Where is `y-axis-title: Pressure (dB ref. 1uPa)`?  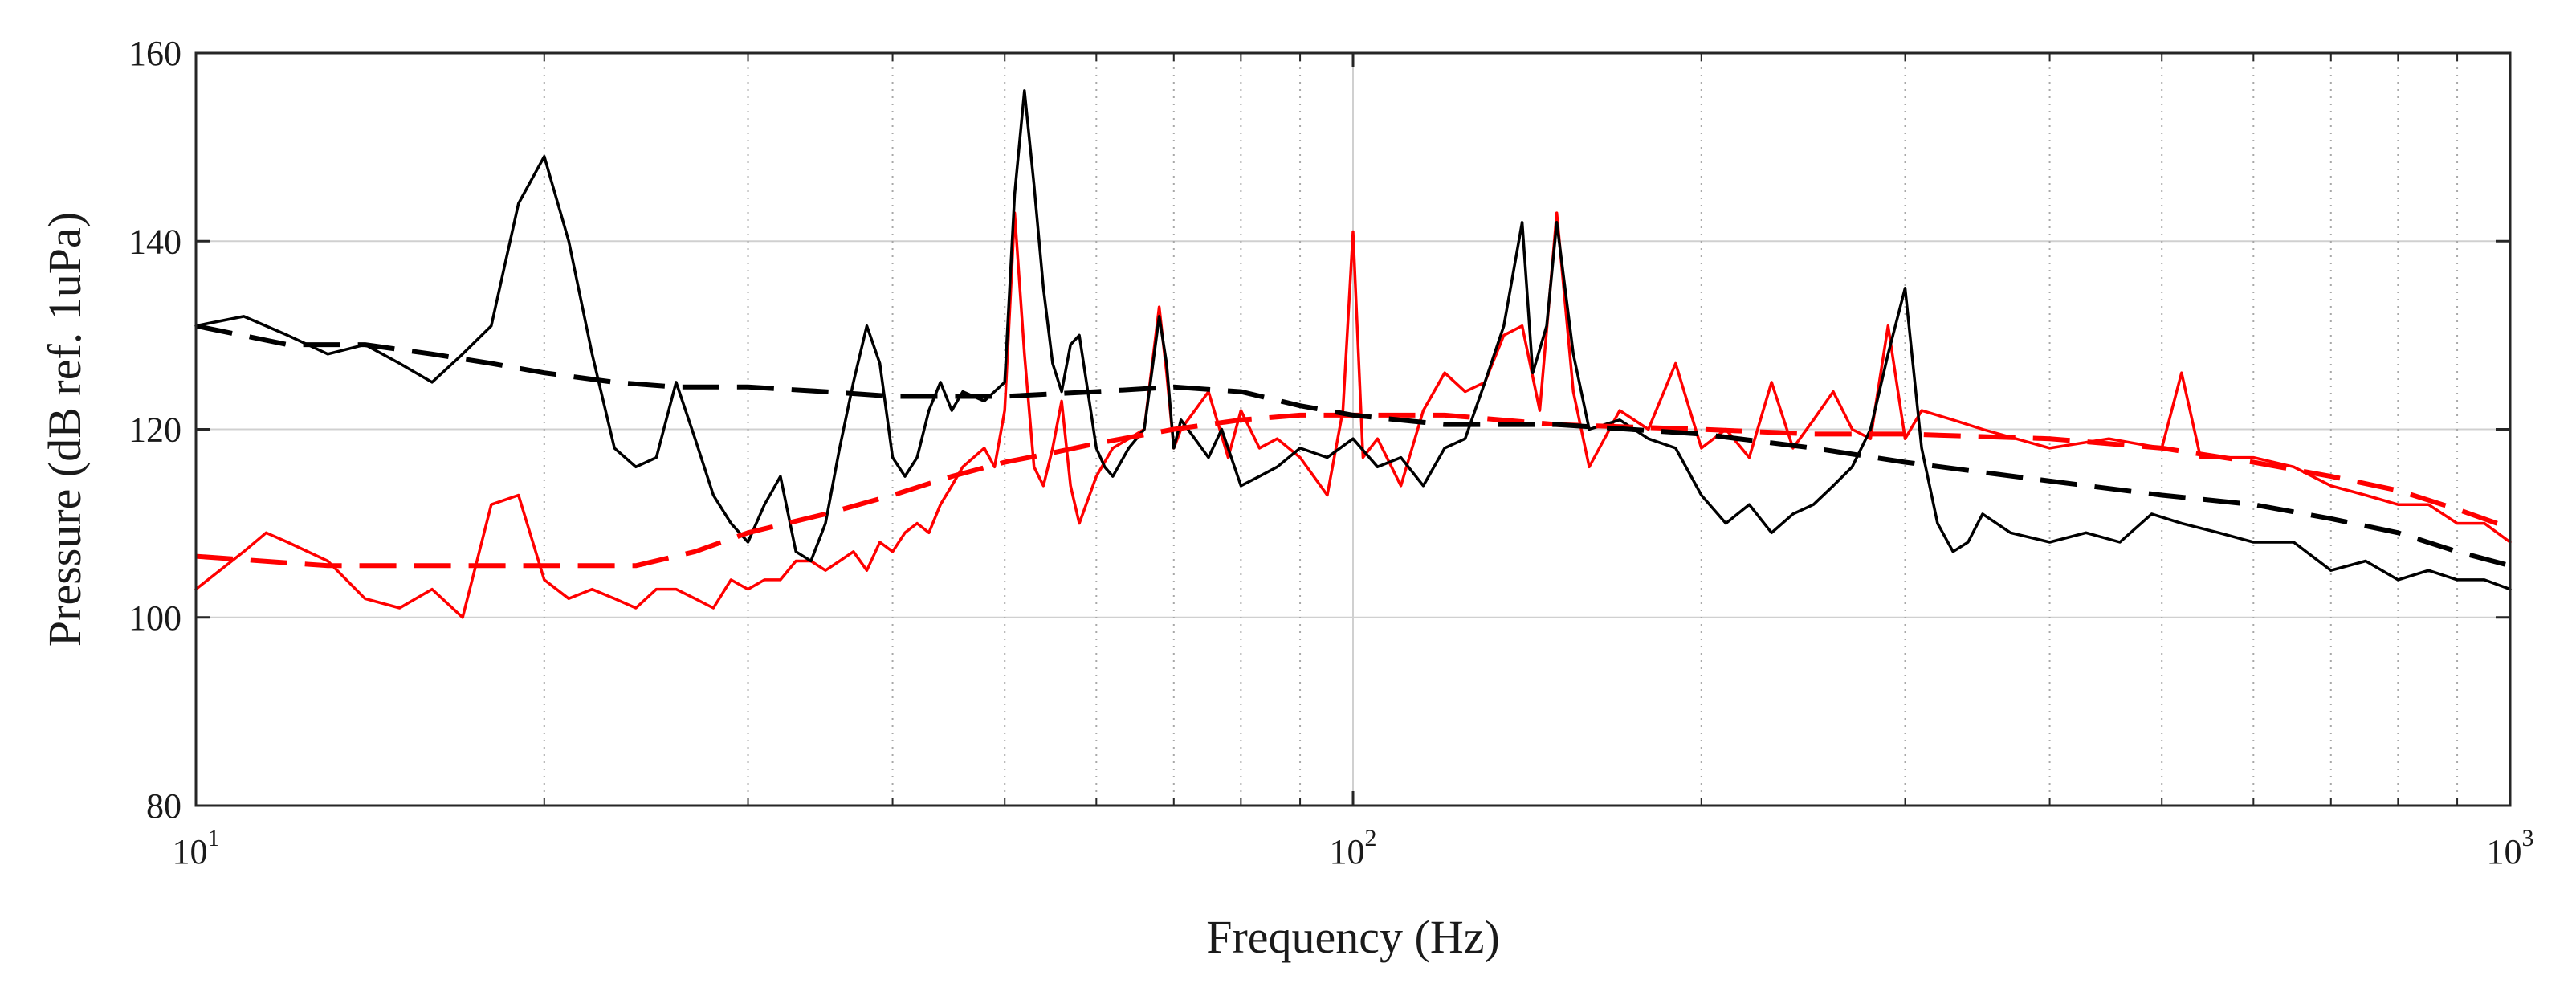 y-axis-title: Pressure (dB ref. 1uPa) is located at coordinates (65, 429).